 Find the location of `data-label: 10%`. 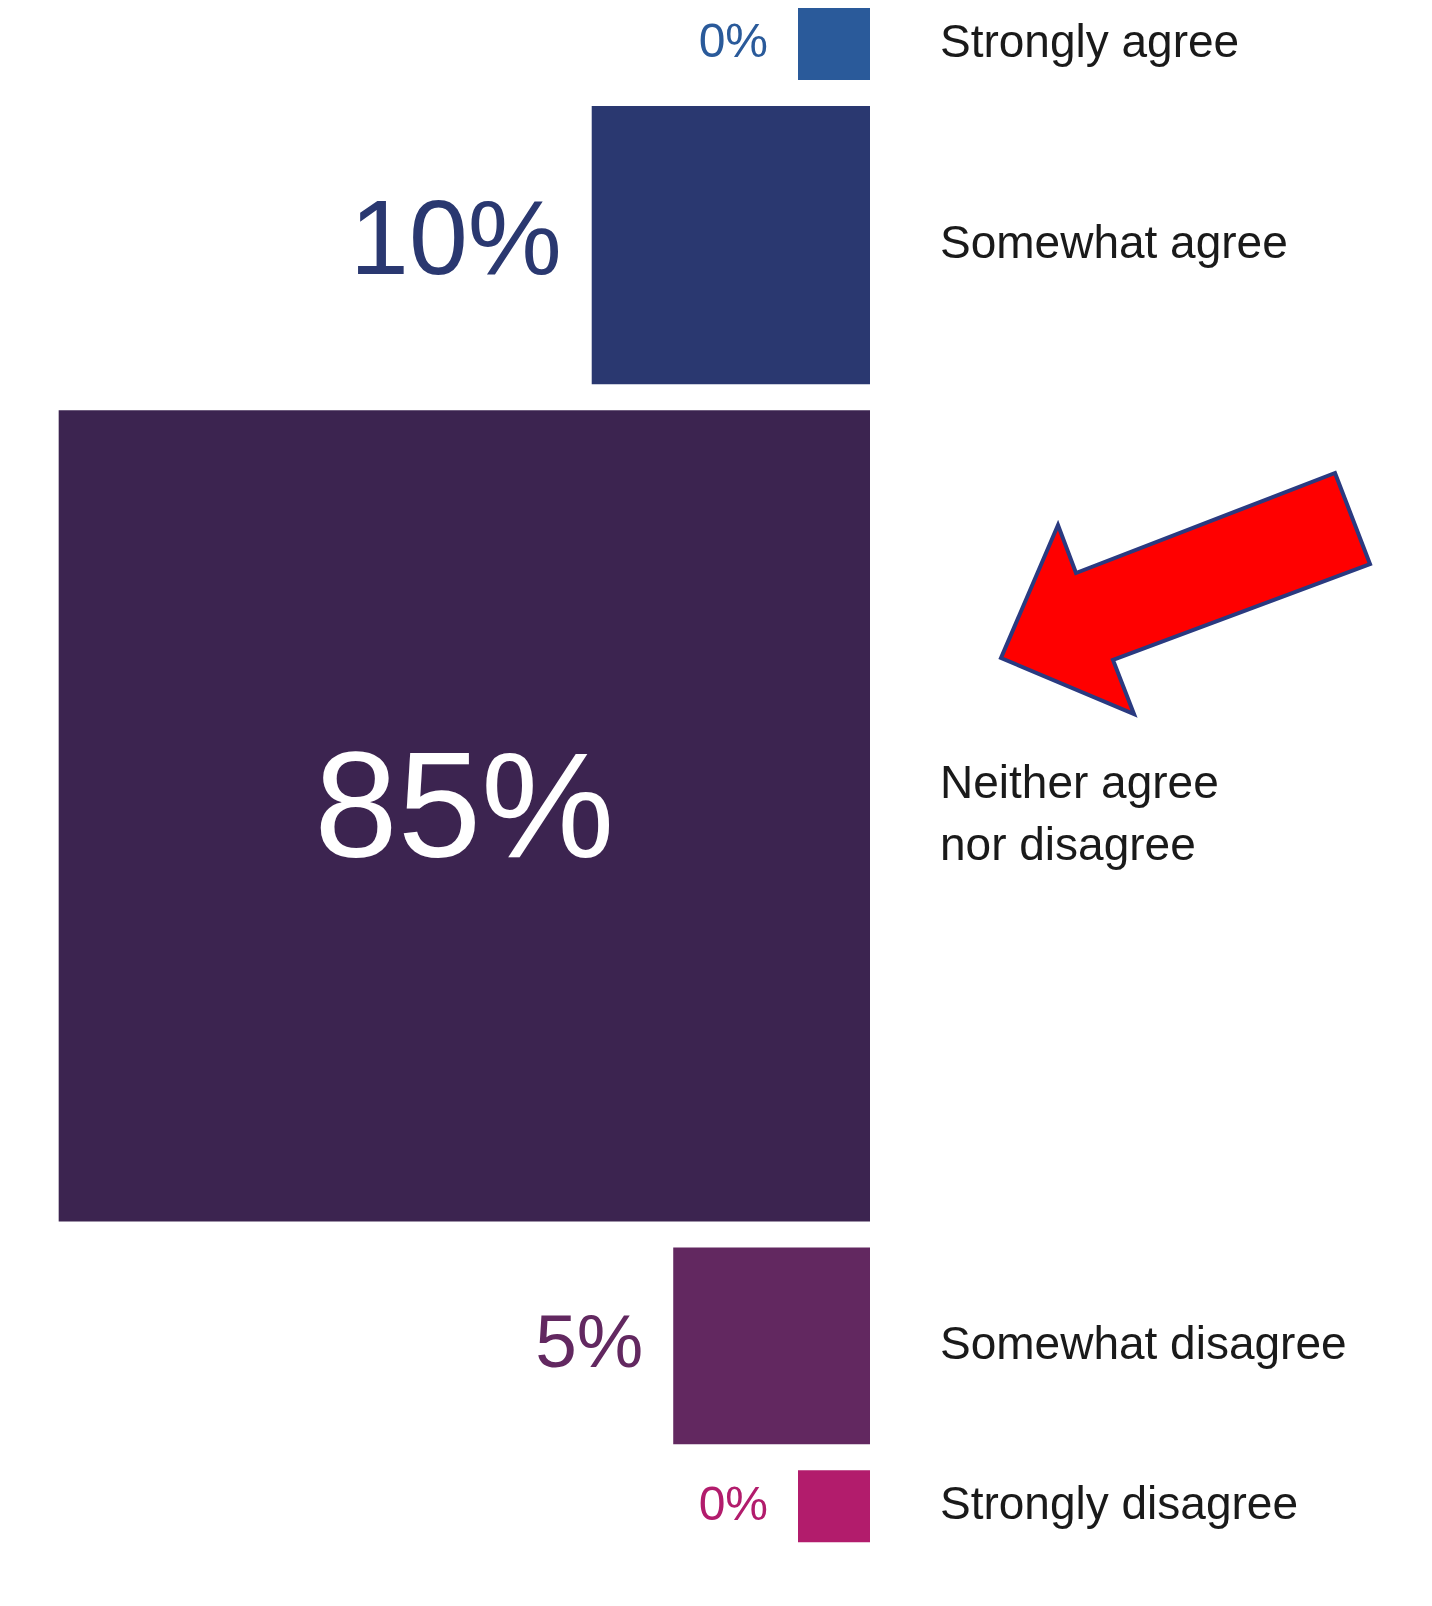

data-label: 10% is located at coordinates (456, 237).